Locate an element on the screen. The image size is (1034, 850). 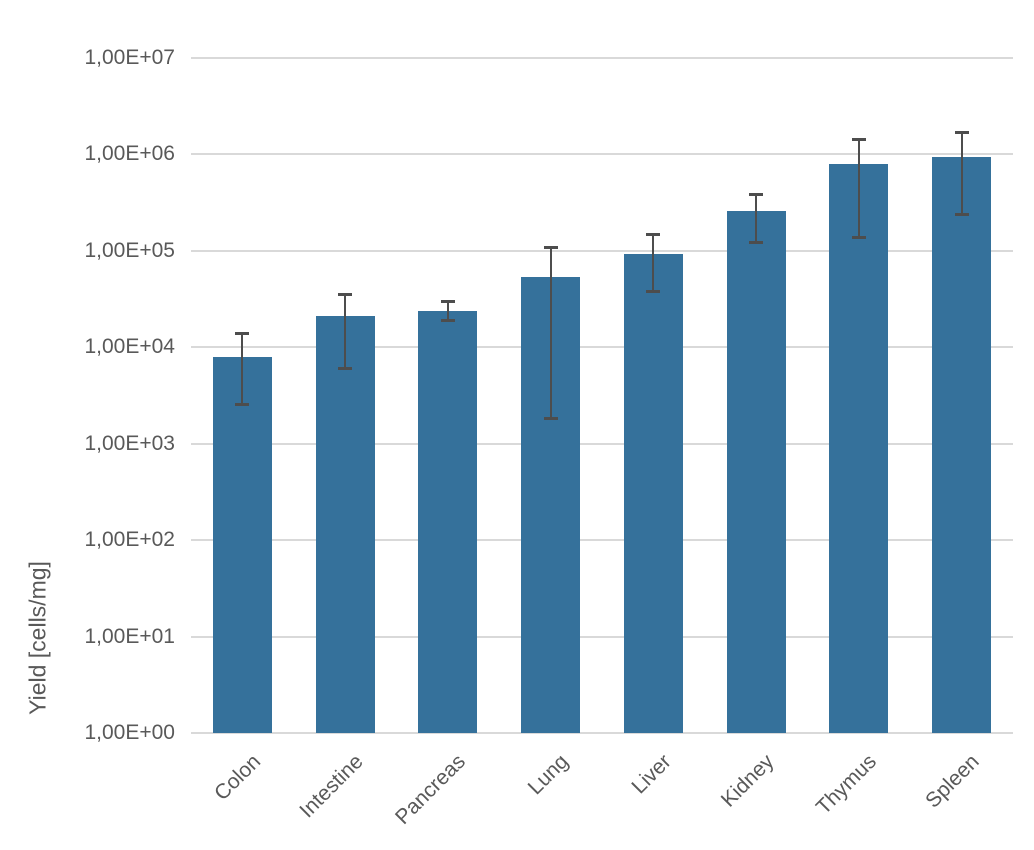
error-bar-line-liver is located at coordinates (653, 262).